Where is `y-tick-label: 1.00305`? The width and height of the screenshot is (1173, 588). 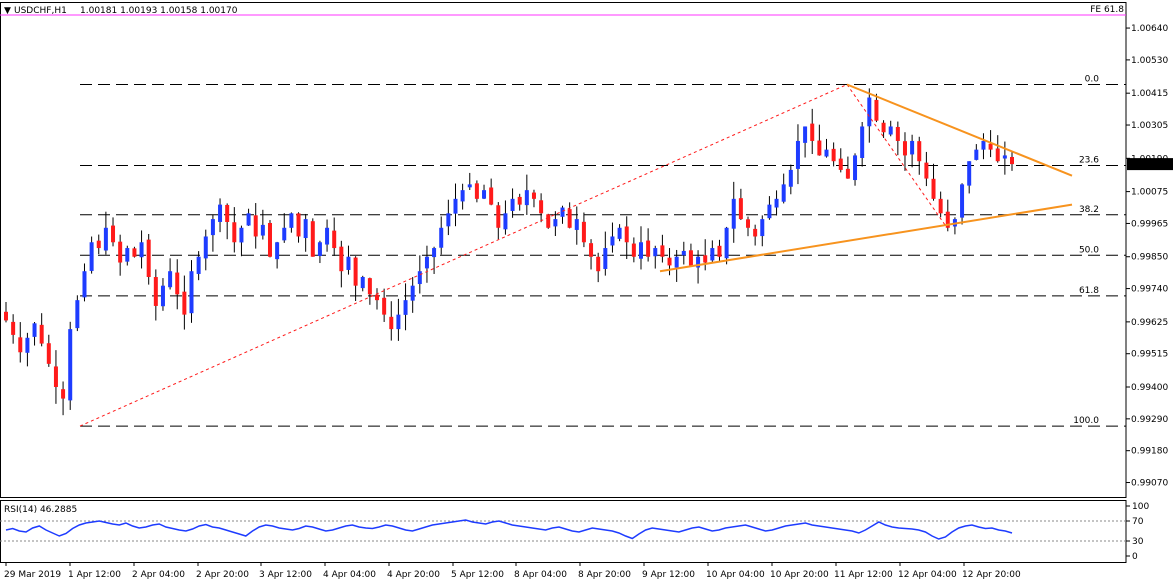
y-tick-label: 1.00305 is located at coordinates (1149, 126).